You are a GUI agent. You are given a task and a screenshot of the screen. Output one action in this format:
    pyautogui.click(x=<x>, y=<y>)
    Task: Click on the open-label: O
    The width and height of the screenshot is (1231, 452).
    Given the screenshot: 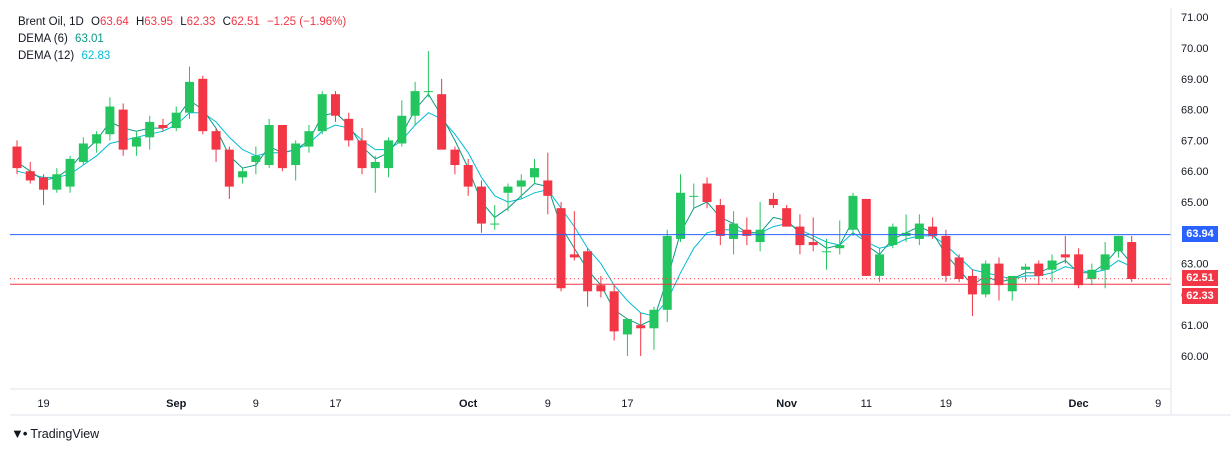 What is the action you would take?
    pyautogui.click(x=95, y=22)
    